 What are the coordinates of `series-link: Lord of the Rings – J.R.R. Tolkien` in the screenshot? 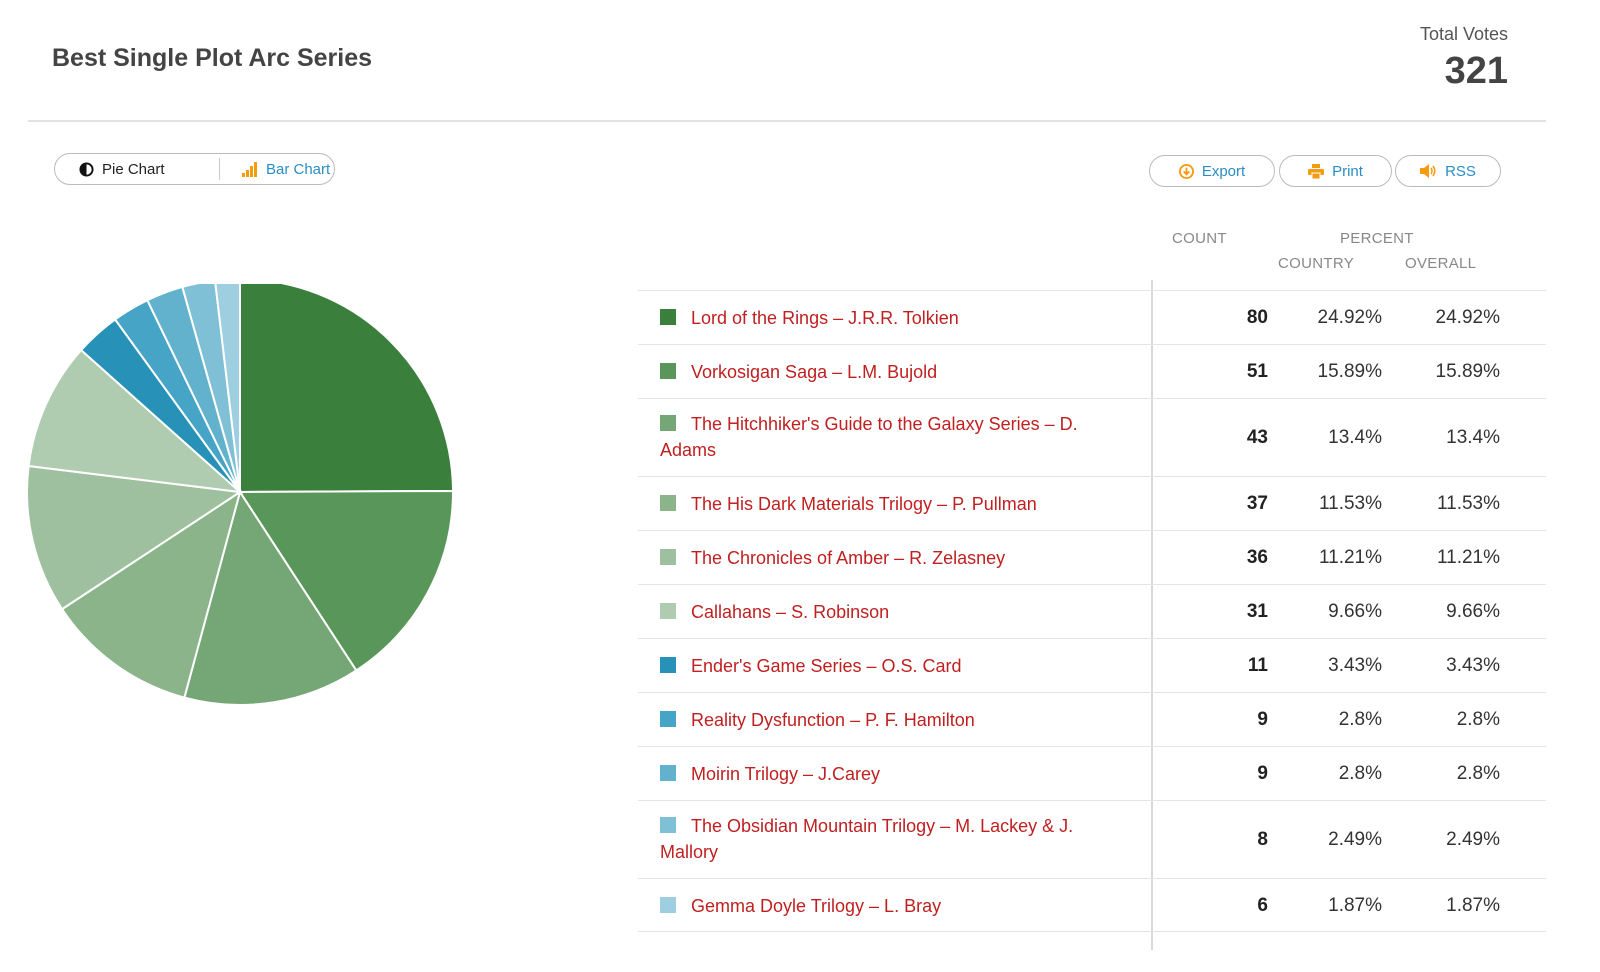 It's located at (887, 318).